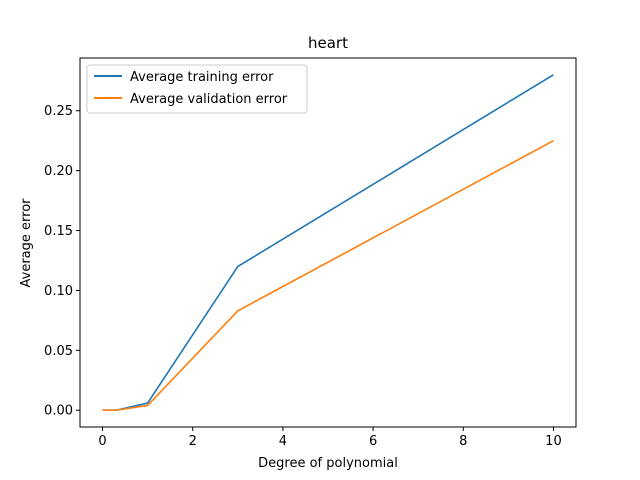 This screenshot has height=480, width=640. Describe the element at coordinates (58, 411) in the screenshot. I see `y-tick-label: 0.00` at that location.